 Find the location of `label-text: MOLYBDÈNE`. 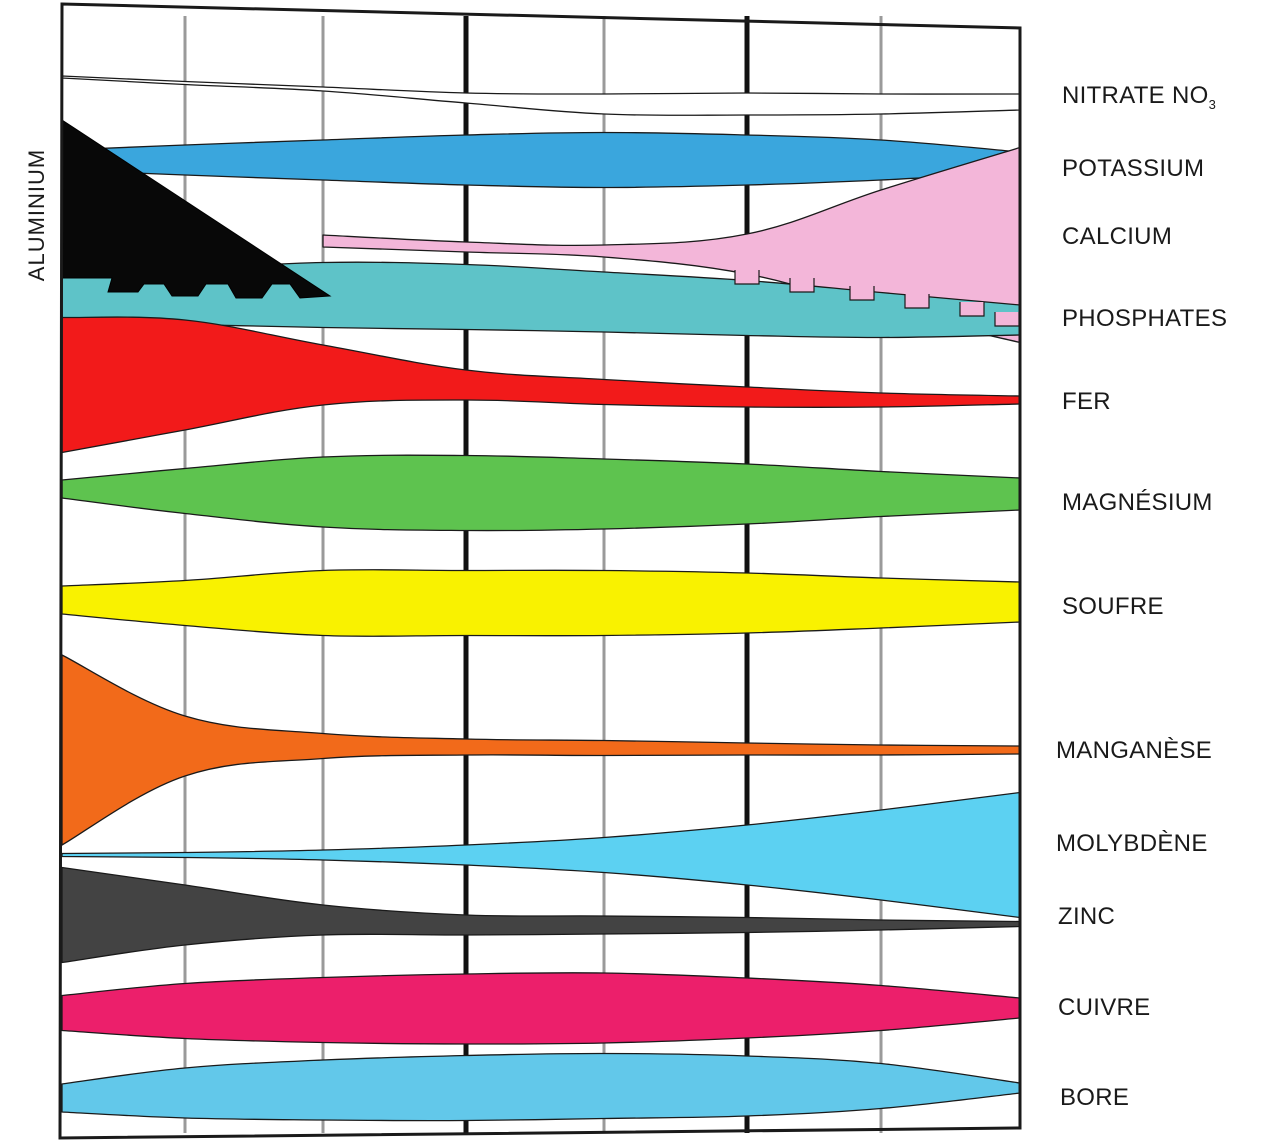

label-text: MOLYBDÈNE is located at coordinates (1132, 843).